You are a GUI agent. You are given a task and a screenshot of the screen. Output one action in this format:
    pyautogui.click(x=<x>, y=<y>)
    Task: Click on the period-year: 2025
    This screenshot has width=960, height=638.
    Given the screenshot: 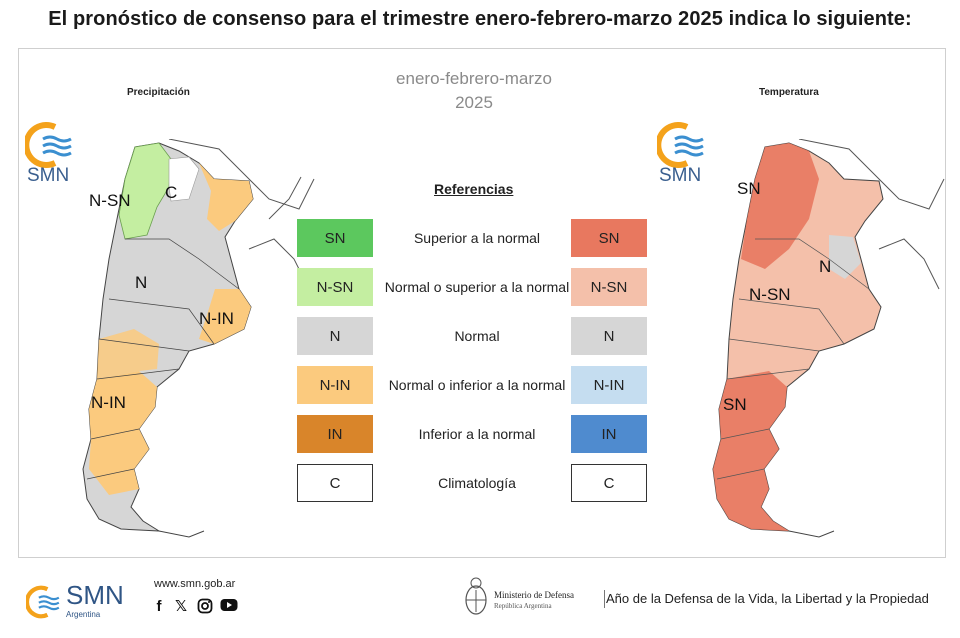 What is the action you would take?
    pyautogui.click(x=474, y=102)
    